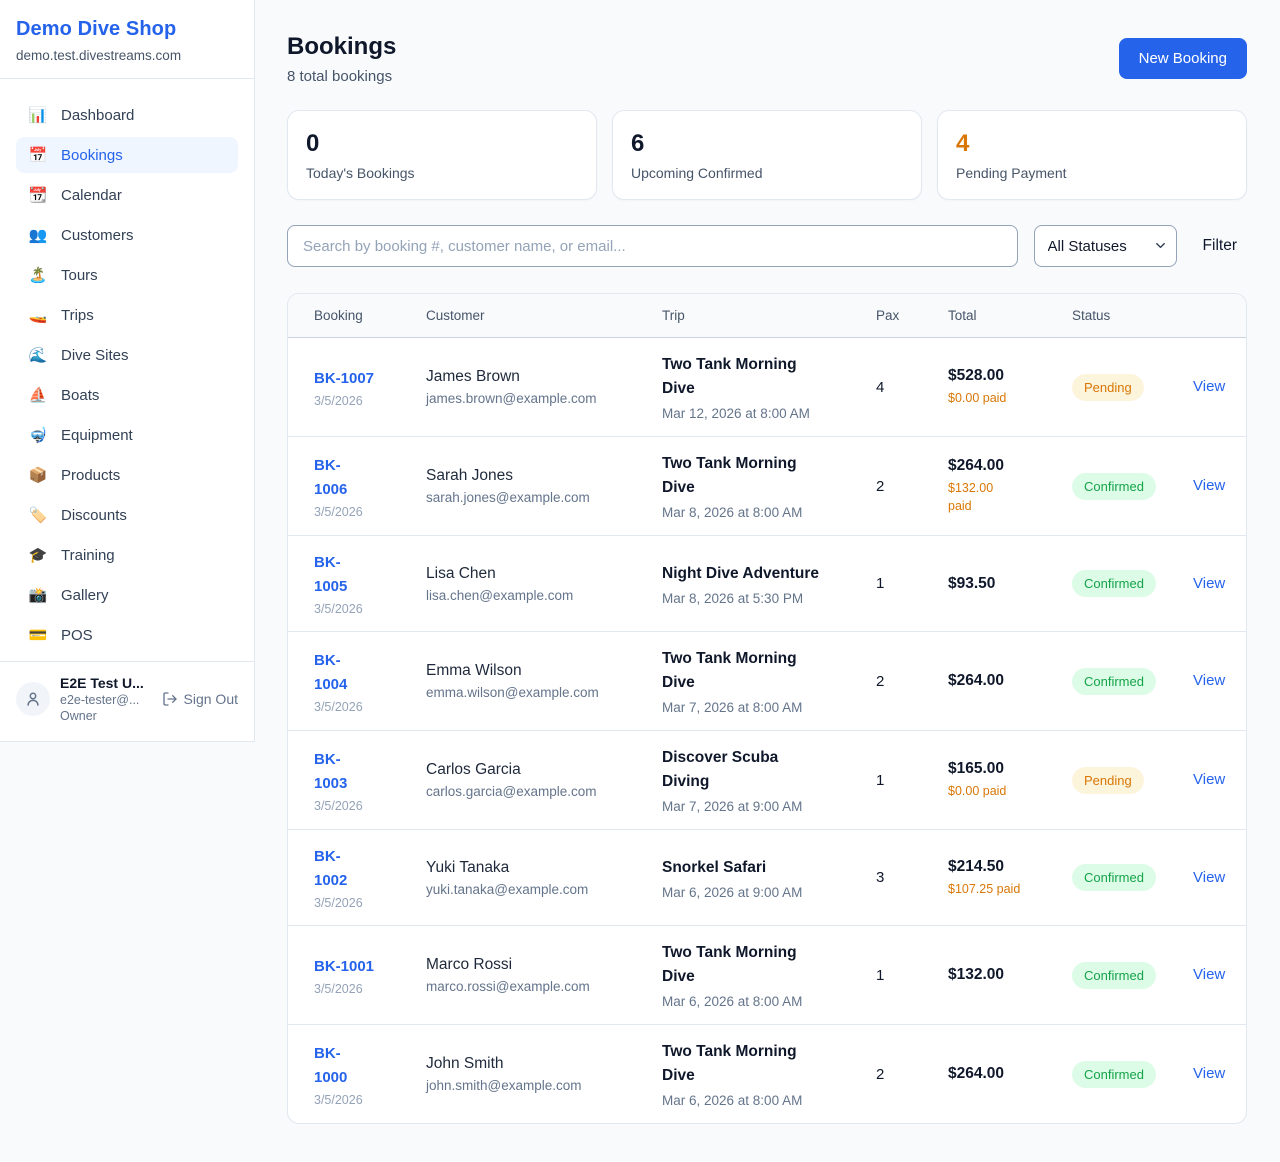  What do you see at coordinates (508, 987) in the screenshot?
I see `customer-email: marco.rossi@example.com` at bounding box center [508, 987].